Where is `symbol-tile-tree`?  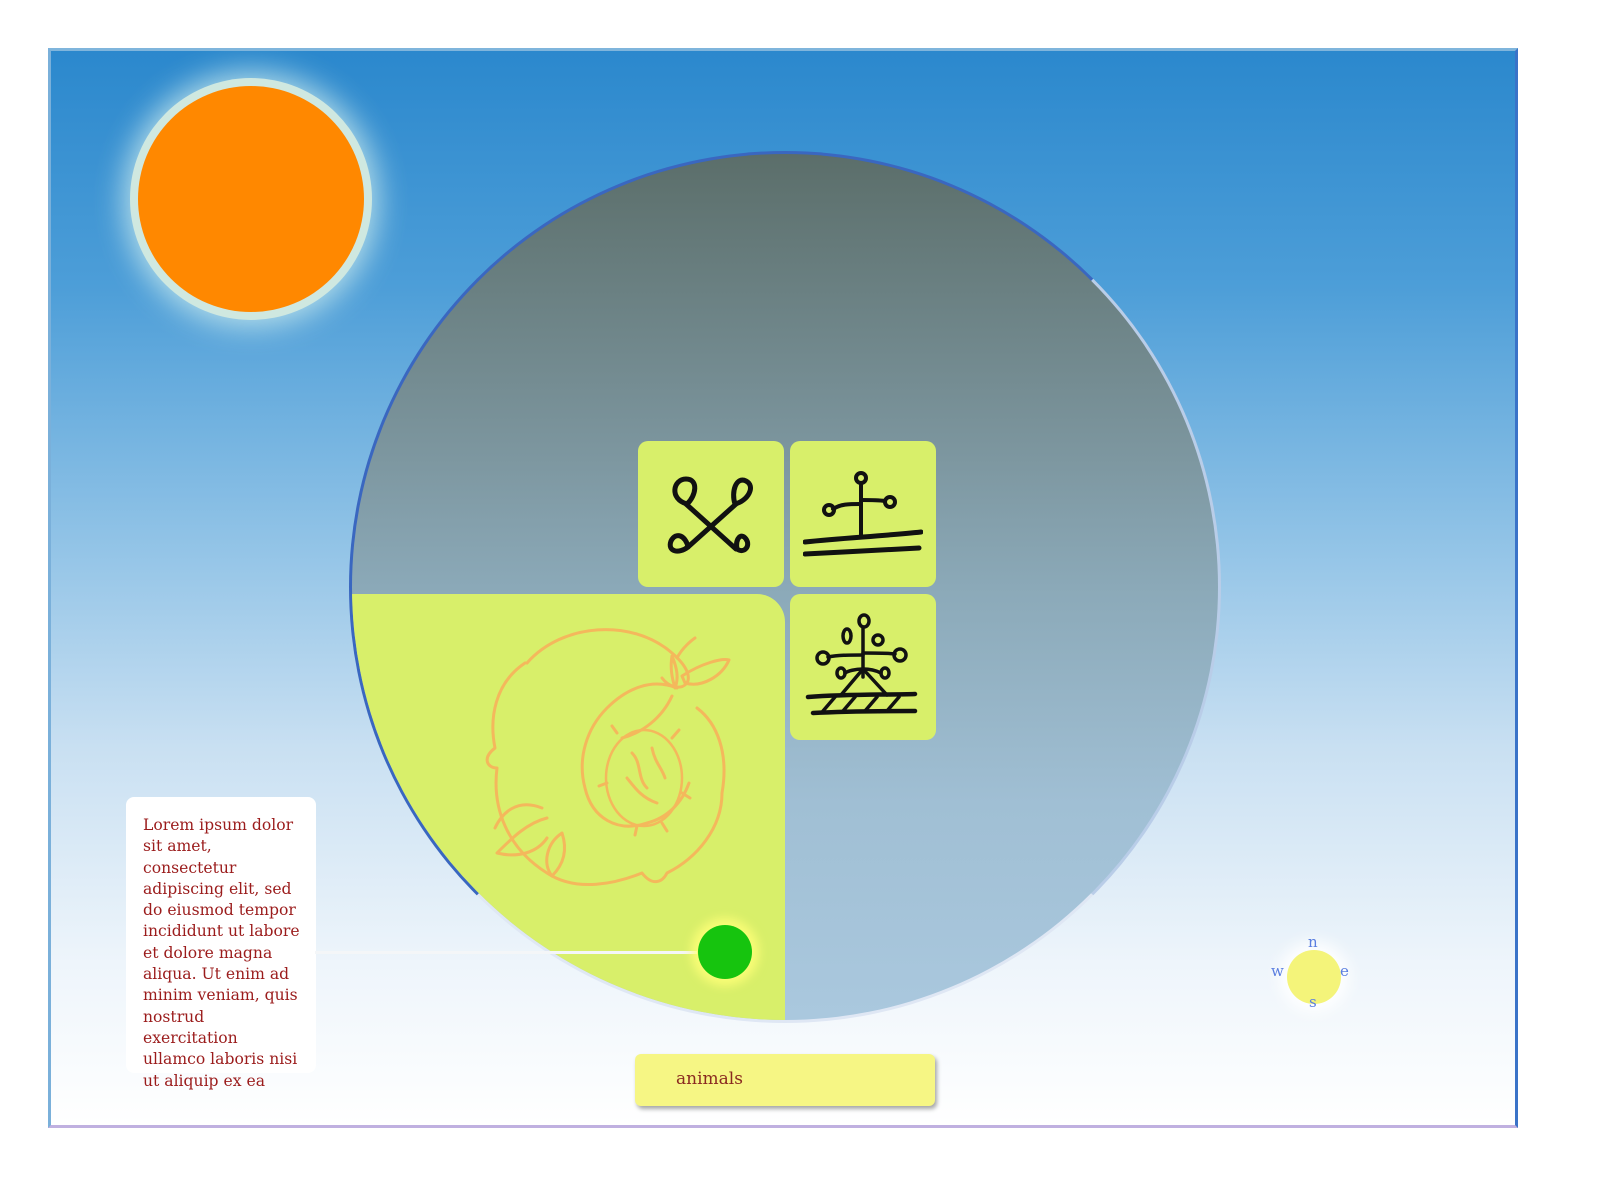 symbol-tile-tree is located at coordinates (863, 667).